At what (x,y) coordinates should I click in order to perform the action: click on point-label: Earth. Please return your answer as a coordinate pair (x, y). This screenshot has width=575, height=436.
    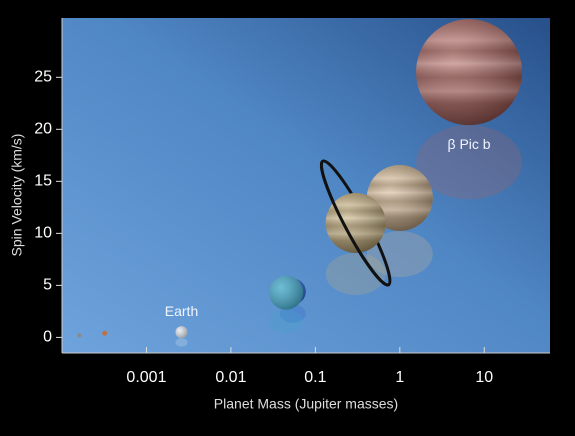
    Looking at the image, I should click on (181, 311).